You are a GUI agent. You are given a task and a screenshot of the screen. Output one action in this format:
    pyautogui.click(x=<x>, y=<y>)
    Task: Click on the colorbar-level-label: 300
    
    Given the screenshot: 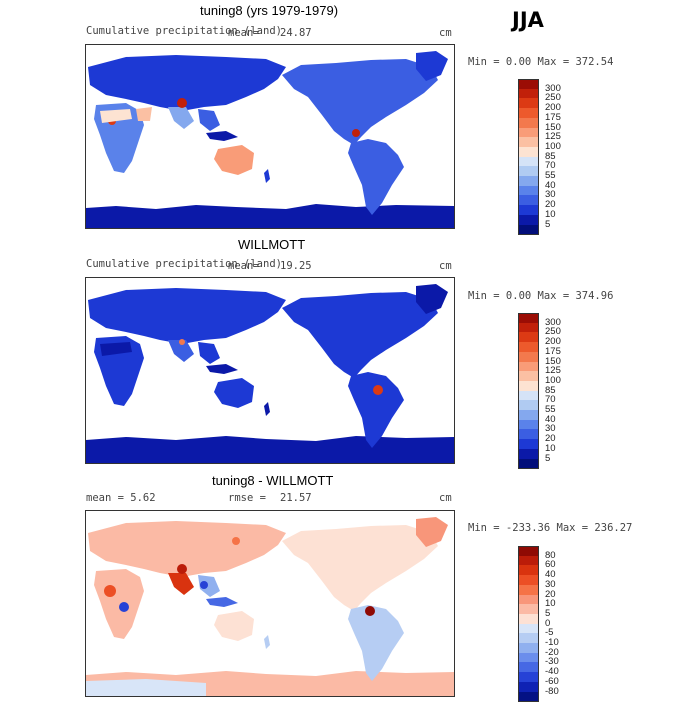 What is the action you would take?
    pyautogui.click(x=553, y=322)
    